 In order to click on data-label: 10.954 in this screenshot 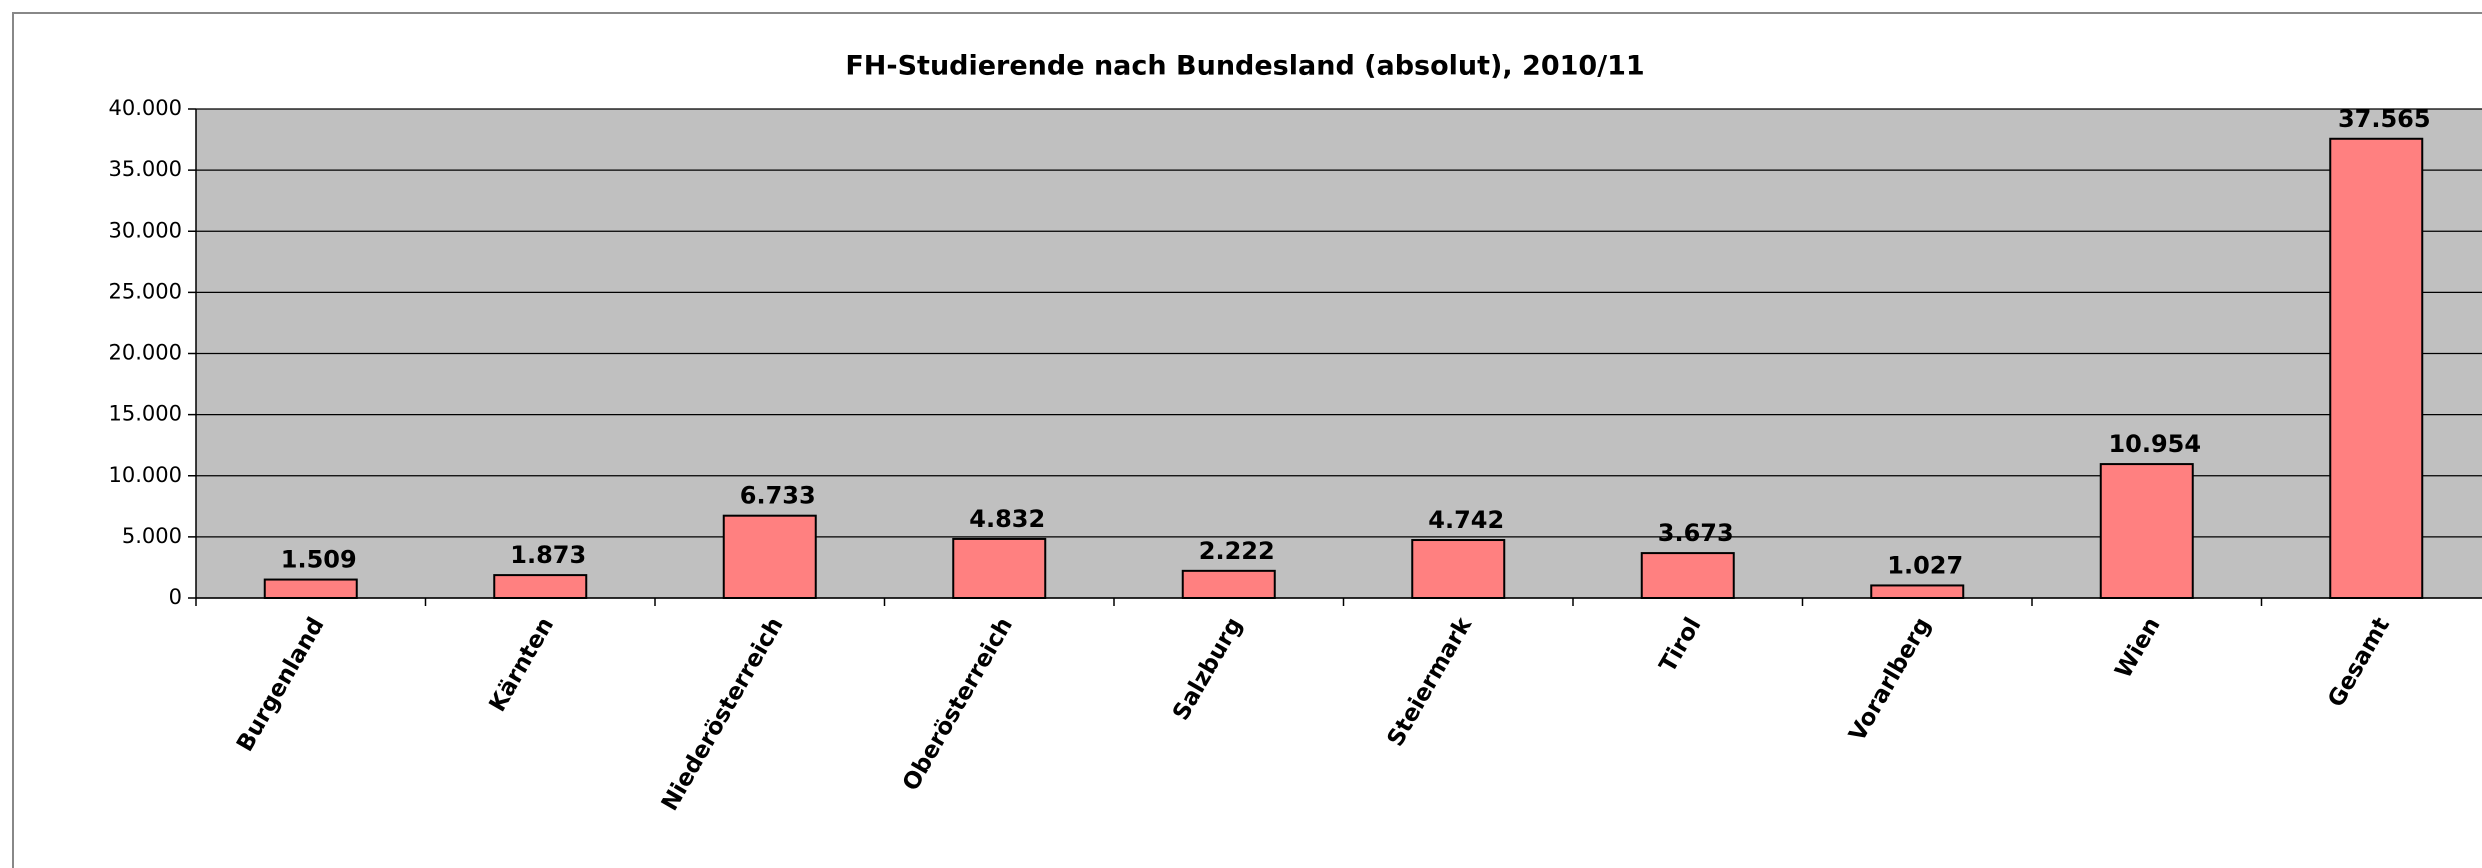, I will do `click(2154, 444)`.